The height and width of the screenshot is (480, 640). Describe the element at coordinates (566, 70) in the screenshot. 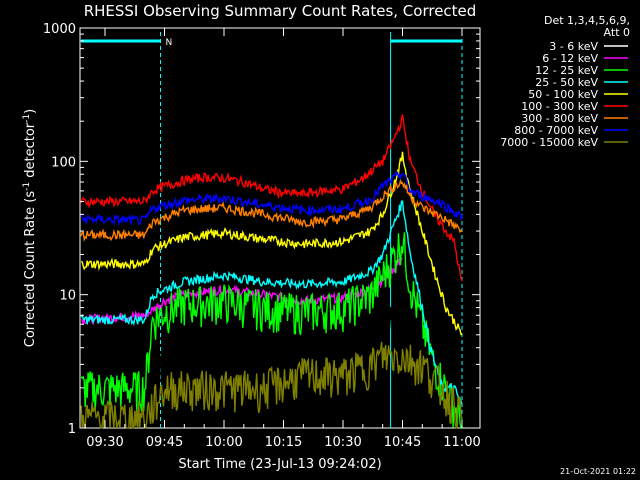

I see `legend-label-2: 12 - 25 keV` at that location.